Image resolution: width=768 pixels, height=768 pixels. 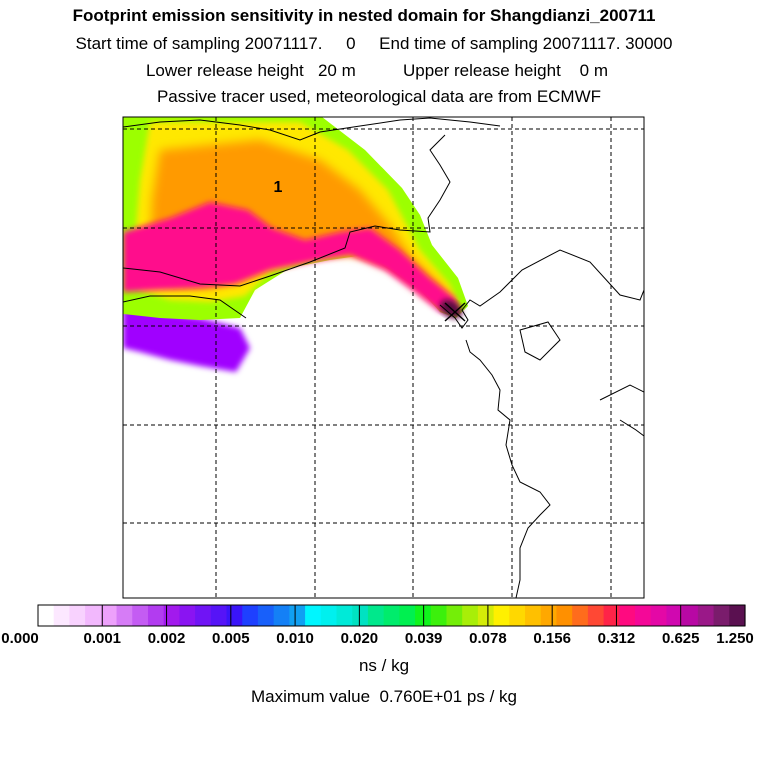 I want to click on colorbar-tick-label: 0.625, so click(x=680, y=638).